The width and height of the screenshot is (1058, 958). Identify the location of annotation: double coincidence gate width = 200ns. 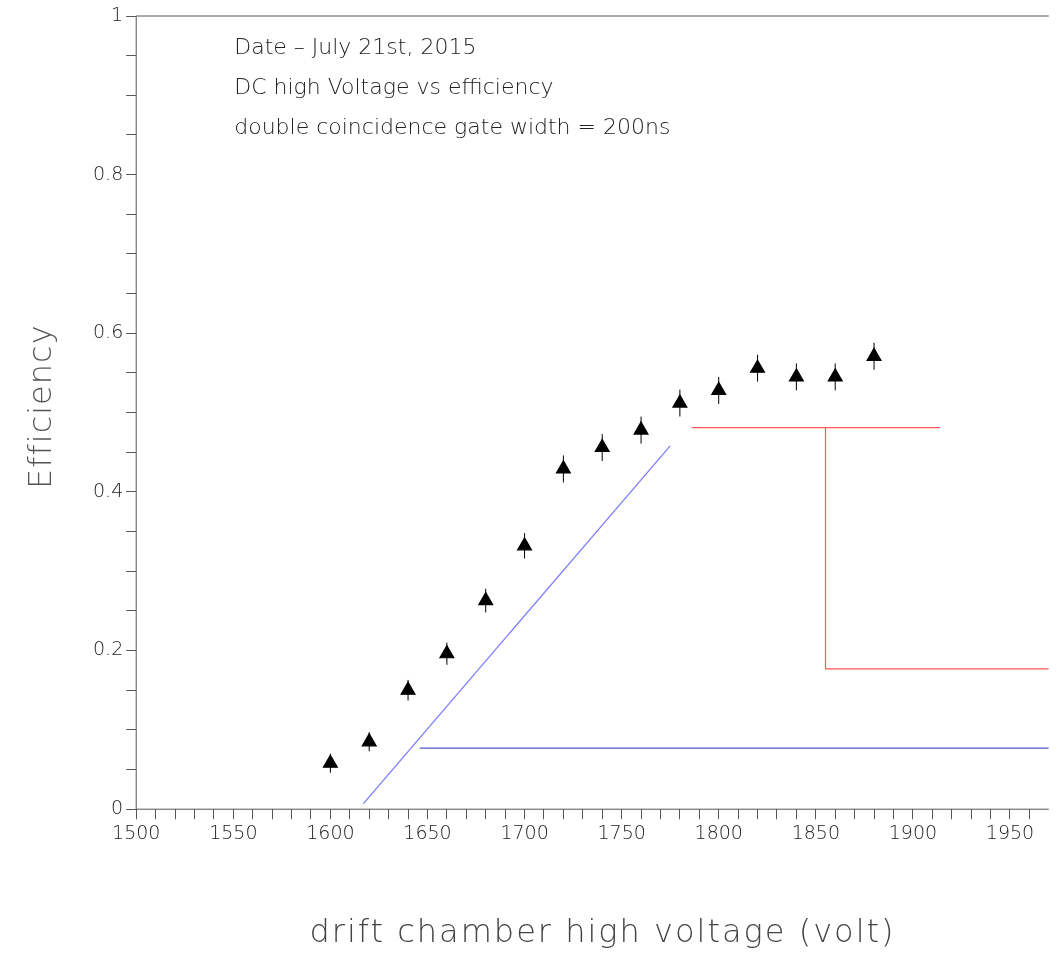
(452, 126).